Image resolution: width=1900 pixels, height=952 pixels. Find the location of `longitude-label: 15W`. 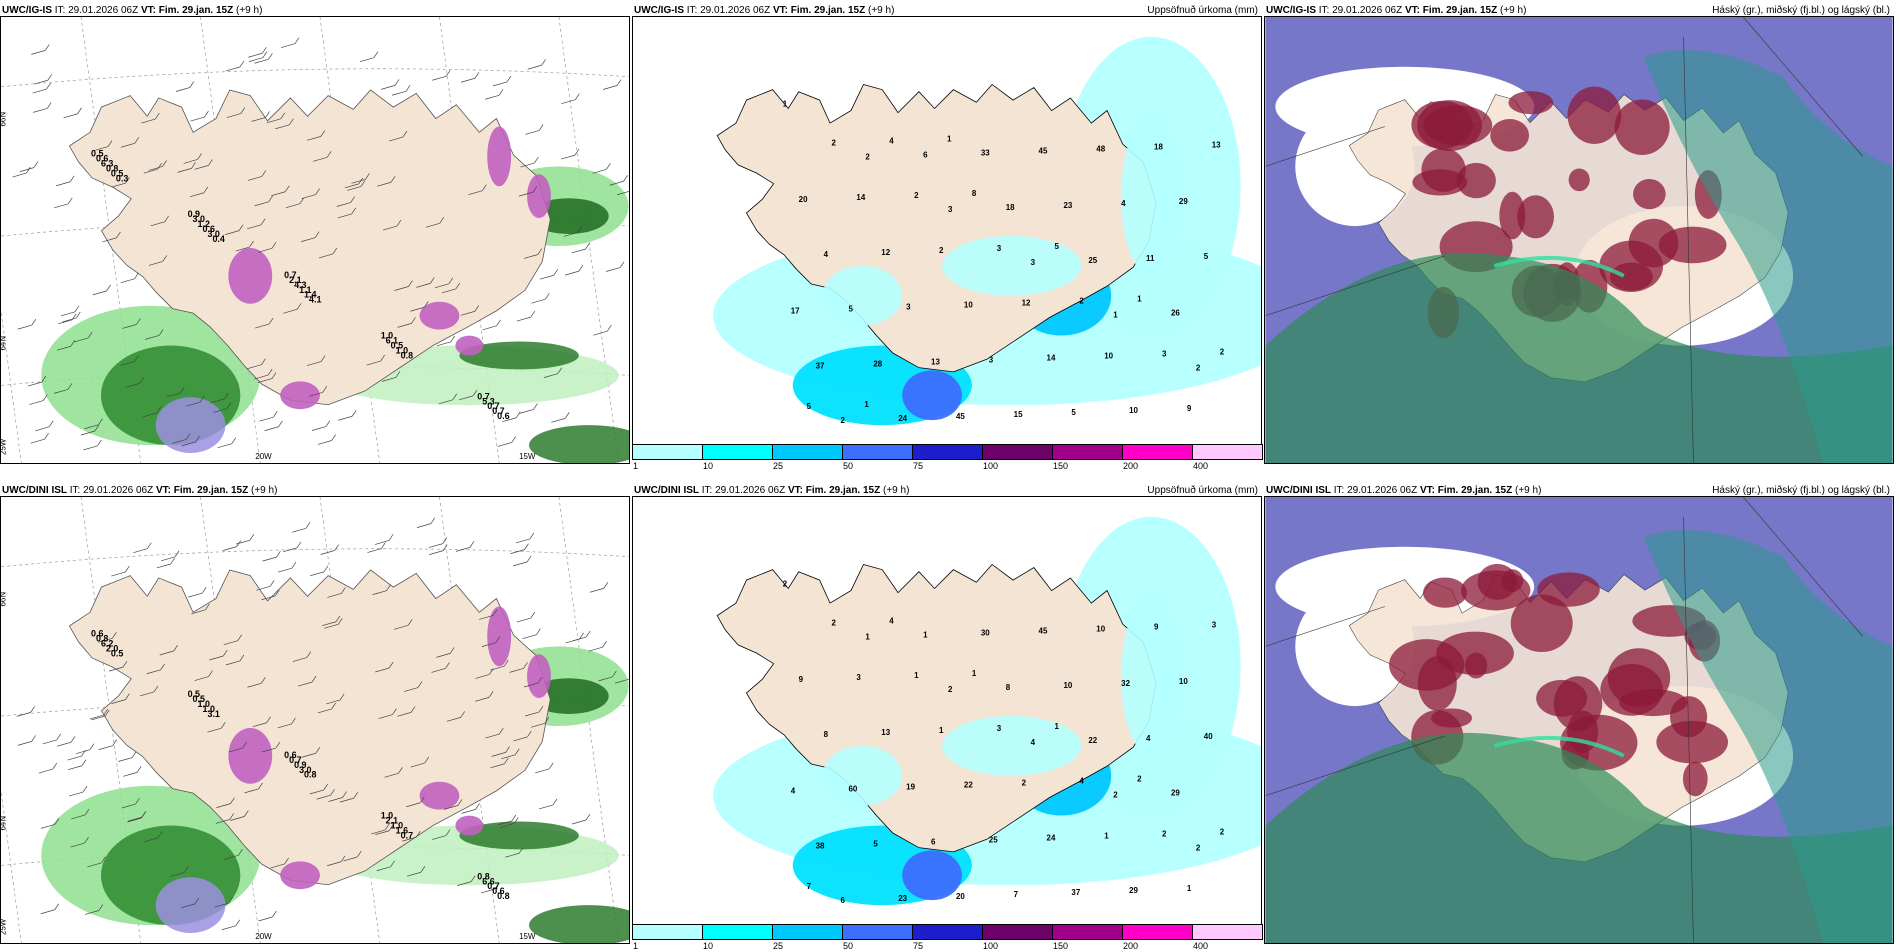

longitude-label: 15W is located at coordinates (527, 456).